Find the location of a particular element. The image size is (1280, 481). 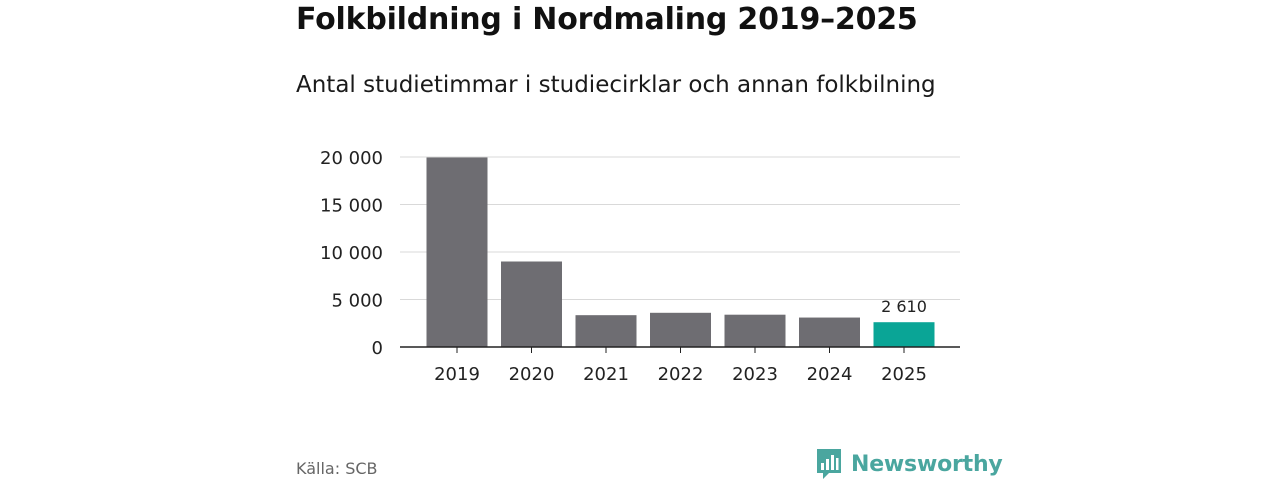

y-tick-label: 5 000 is located at coordinates (357, 301).